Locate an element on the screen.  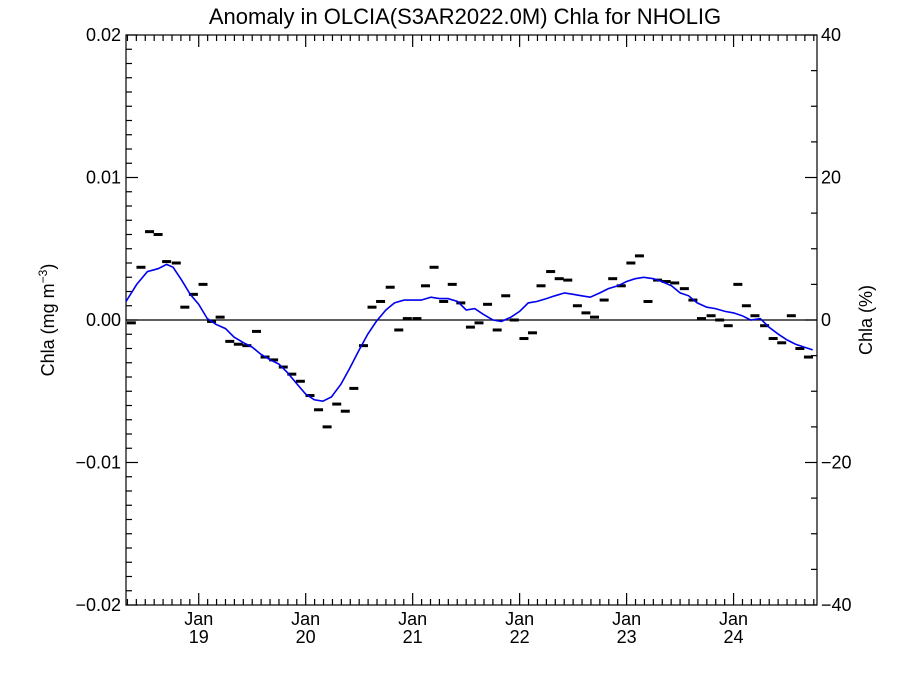
y-axis-left-title: Chla (mg m−3) is located at coordinates (47, 320).